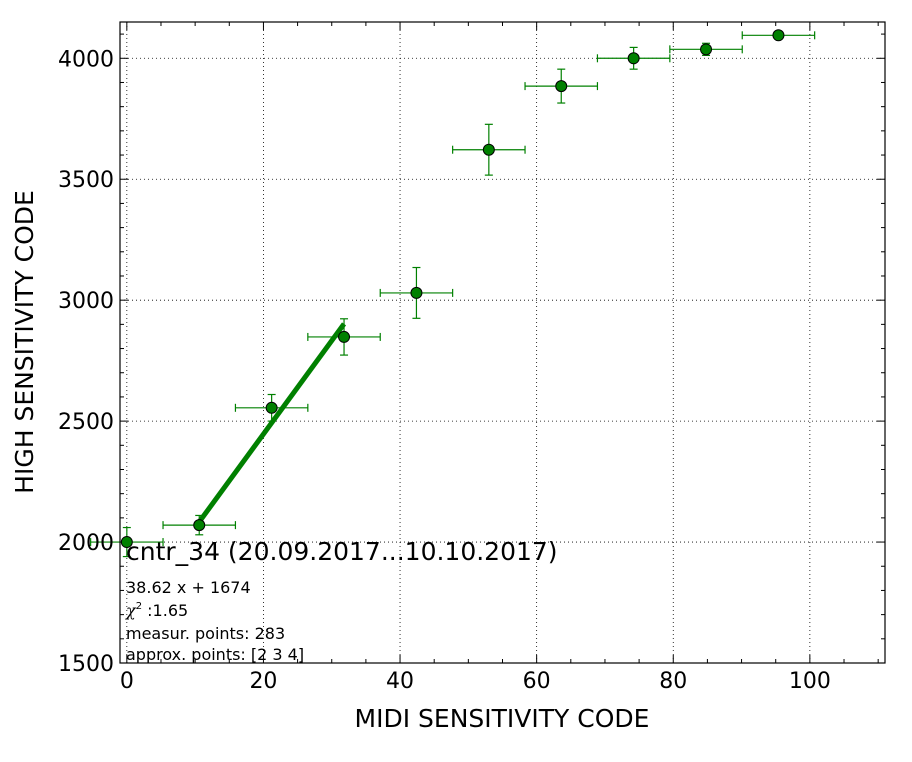 Image resolution: width=912 pixels, height=762 pixels. Describe the element at coordinates (86, 543) in the screenshot. I see `y-tick-label: 2000` at that location.